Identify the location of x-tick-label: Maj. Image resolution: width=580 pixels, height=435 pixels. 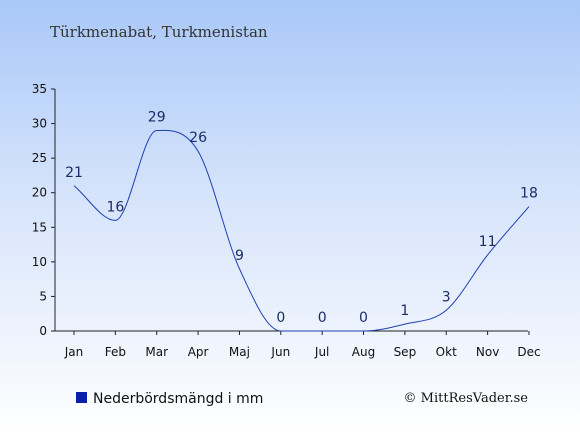
(239, 352).